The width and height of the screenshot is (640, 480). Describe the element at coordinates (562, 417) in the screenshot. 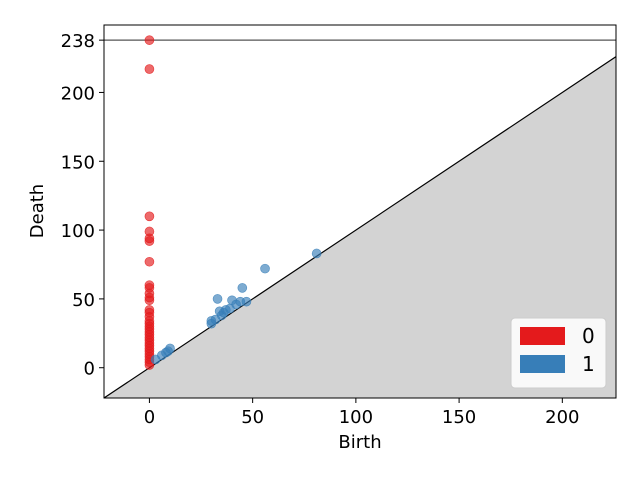

I see `x-tick-label: 200` at that location.